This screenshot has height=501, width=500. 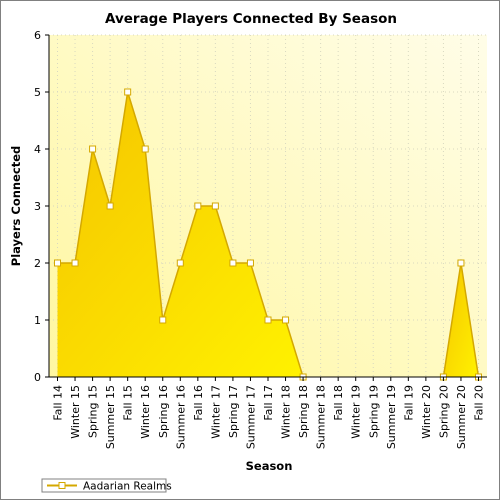 I want to click on x-tick-label: Fall 14, so click(x=58, y=403).